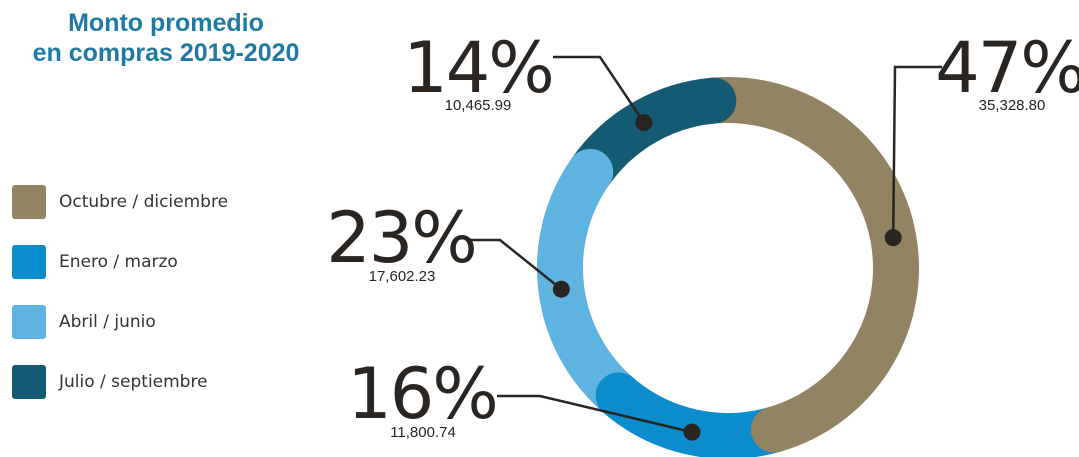 The height and width of the screenshot is (457, 1079). Describe the element at coordinates (423, 432) in the screenshot. I see `value-label-enero-marzo: 11,800.74` at that location.